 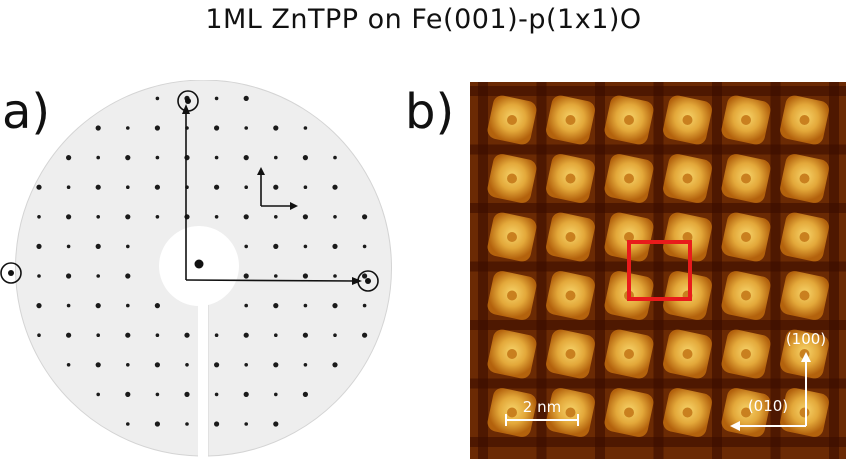 I want to click on figure-title: 1ML ZnTPP on Fe(001)-p(1x1)O, so click(x=423, y=19).